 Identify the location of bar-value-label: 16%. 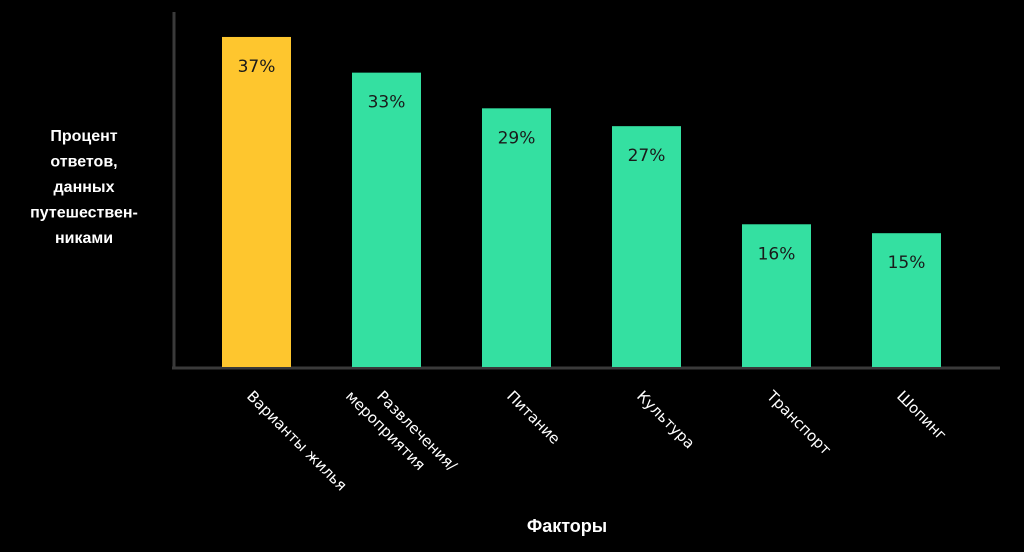
(777, 254).